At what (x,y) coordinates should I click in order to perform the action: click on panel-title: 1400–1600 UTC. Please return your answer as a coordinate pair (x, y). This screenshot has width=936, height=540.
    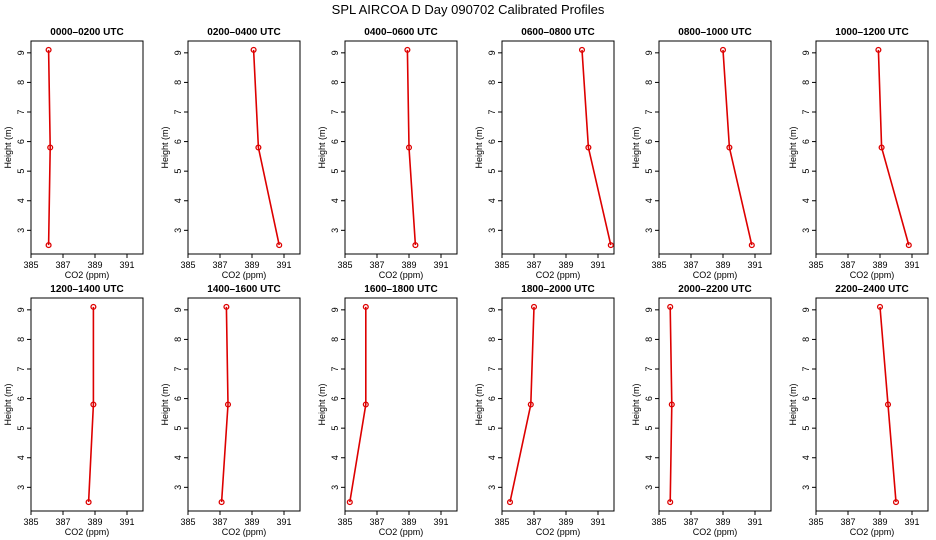
    Looking at the image, I should click on (243, 289).